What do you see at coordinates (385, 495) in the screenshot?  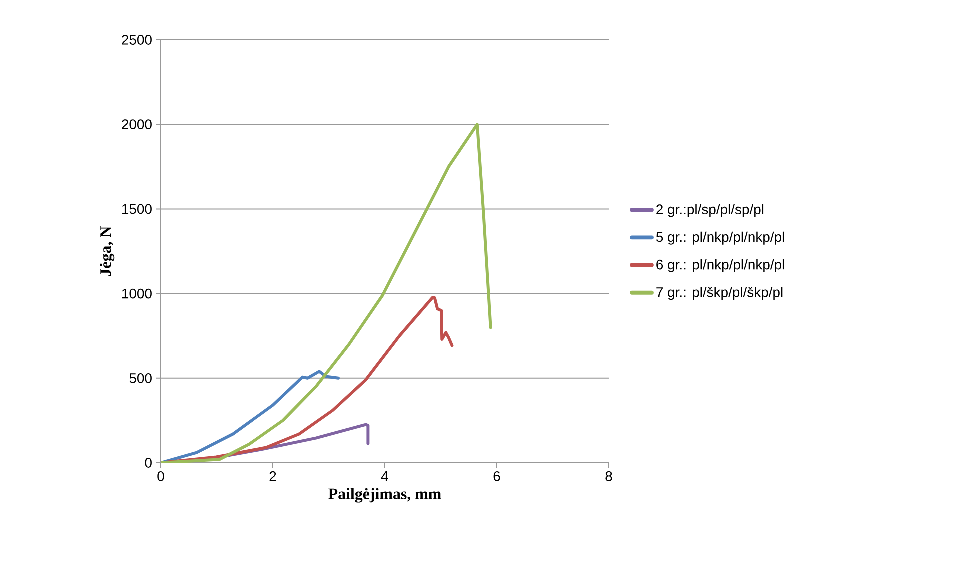 I see `x-axis-title: Pailgėjimas, mm` at bounding box center [385, 495].